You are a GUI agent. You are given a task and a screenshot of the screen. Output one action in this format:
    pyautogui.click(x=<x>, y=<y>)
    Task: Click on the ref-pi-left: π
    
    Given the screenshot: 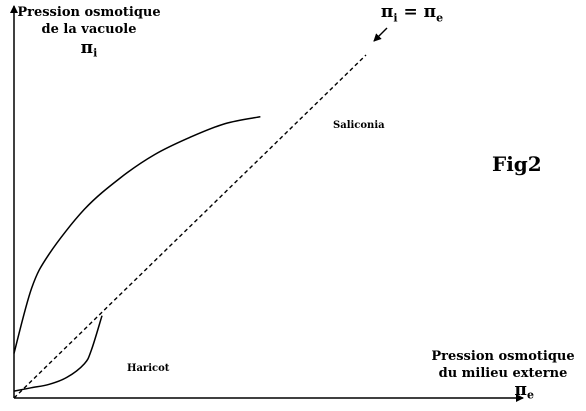 What is the action you would take?
    pyautogui.click(x=387, y=12)
    